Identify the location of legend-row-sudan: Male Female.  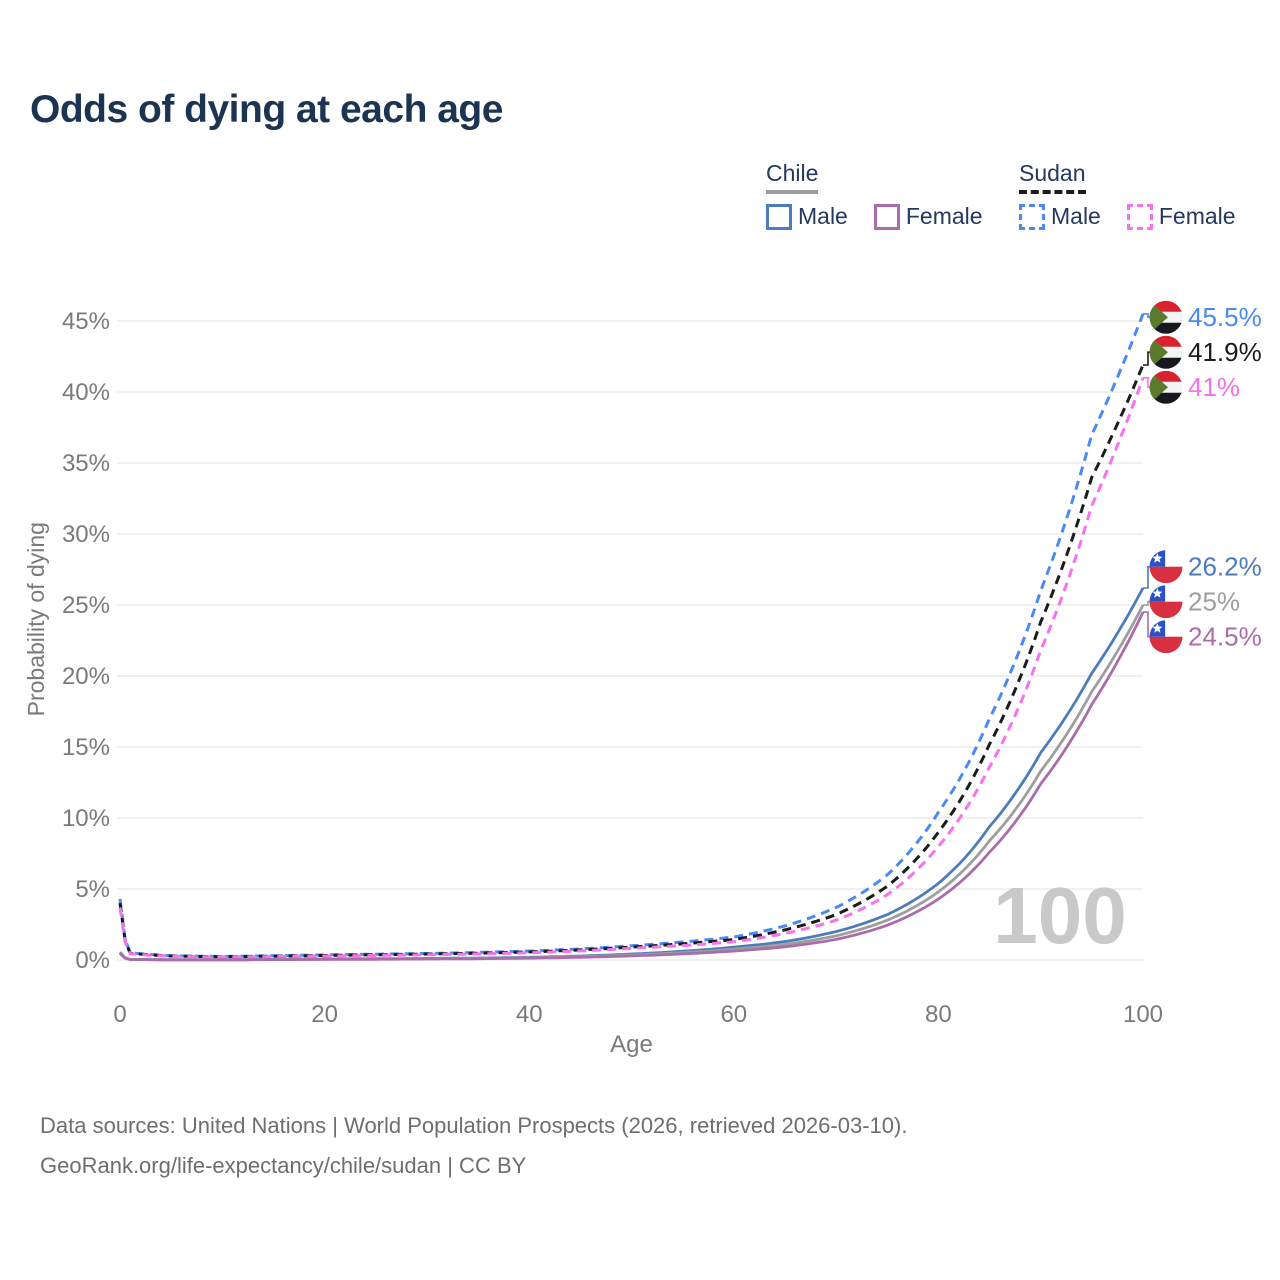
(1127, 216).